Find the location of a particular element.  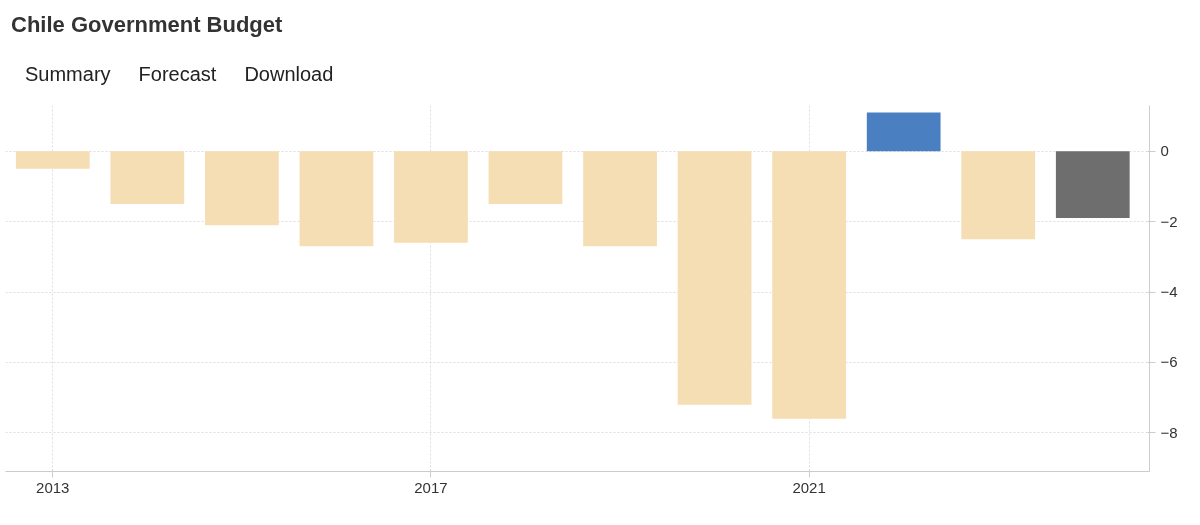

y-tick-label: −2 is located at coordinates (1169, 221).